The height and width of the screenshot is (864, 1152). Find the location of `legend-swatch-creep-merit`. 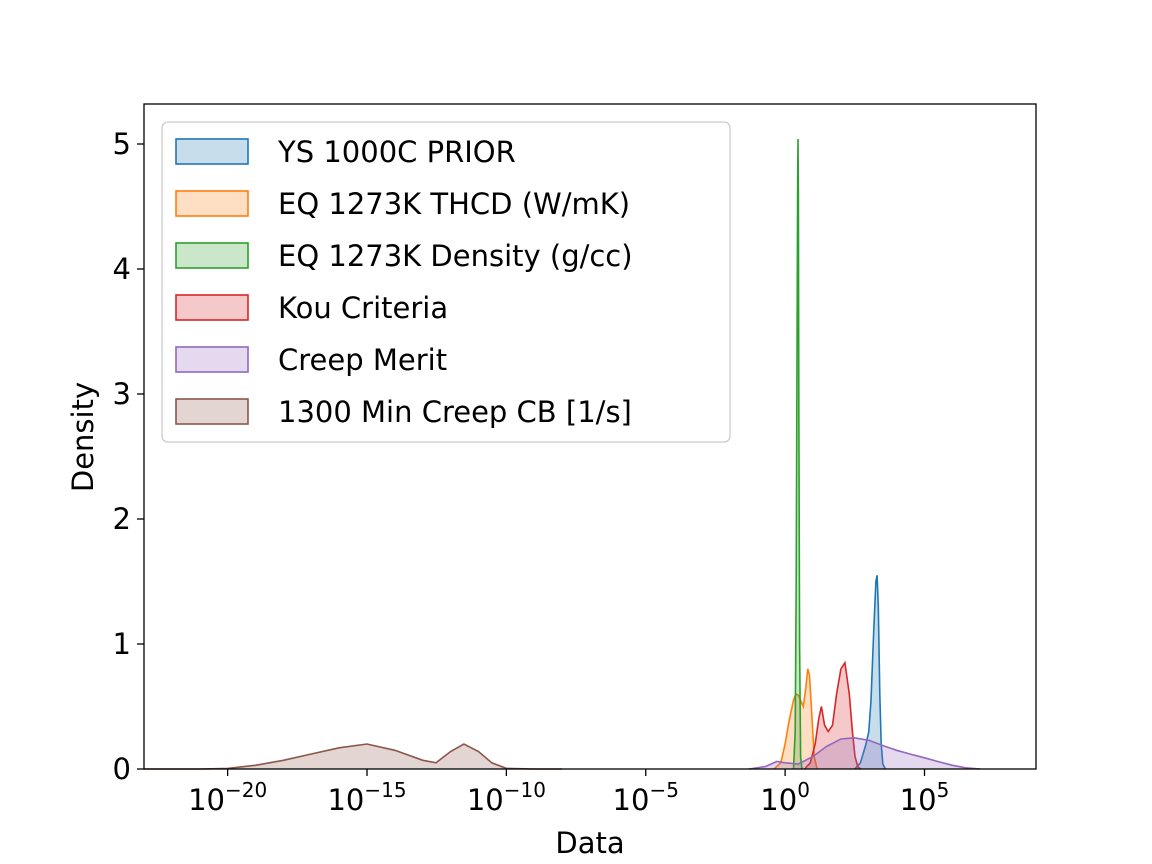

legend-swatch-creep-merit is located at coordinates (212, 359).